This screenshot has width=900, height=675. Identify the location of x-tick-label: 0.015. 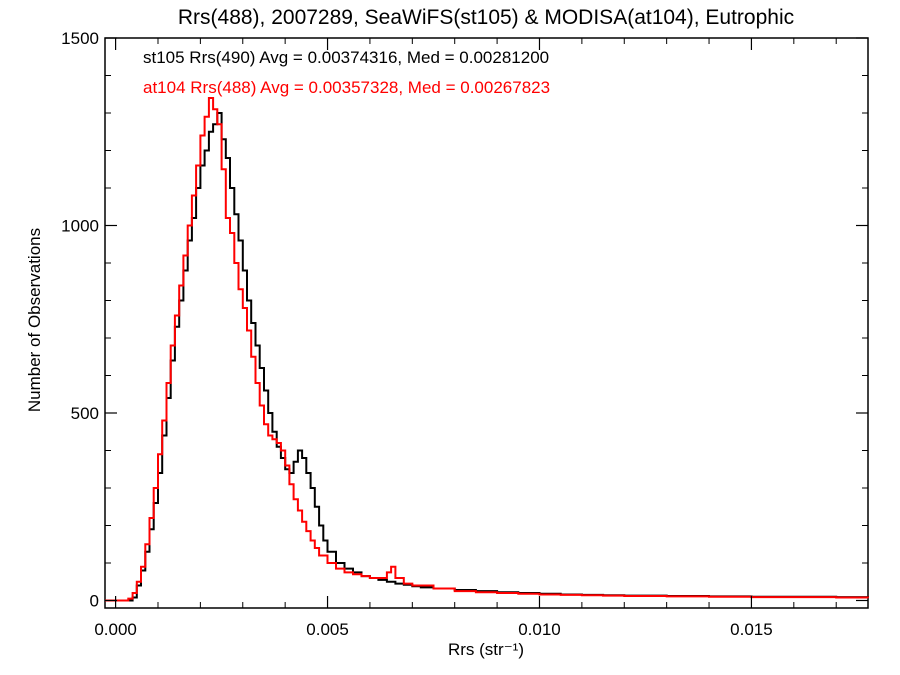
(751, 629).